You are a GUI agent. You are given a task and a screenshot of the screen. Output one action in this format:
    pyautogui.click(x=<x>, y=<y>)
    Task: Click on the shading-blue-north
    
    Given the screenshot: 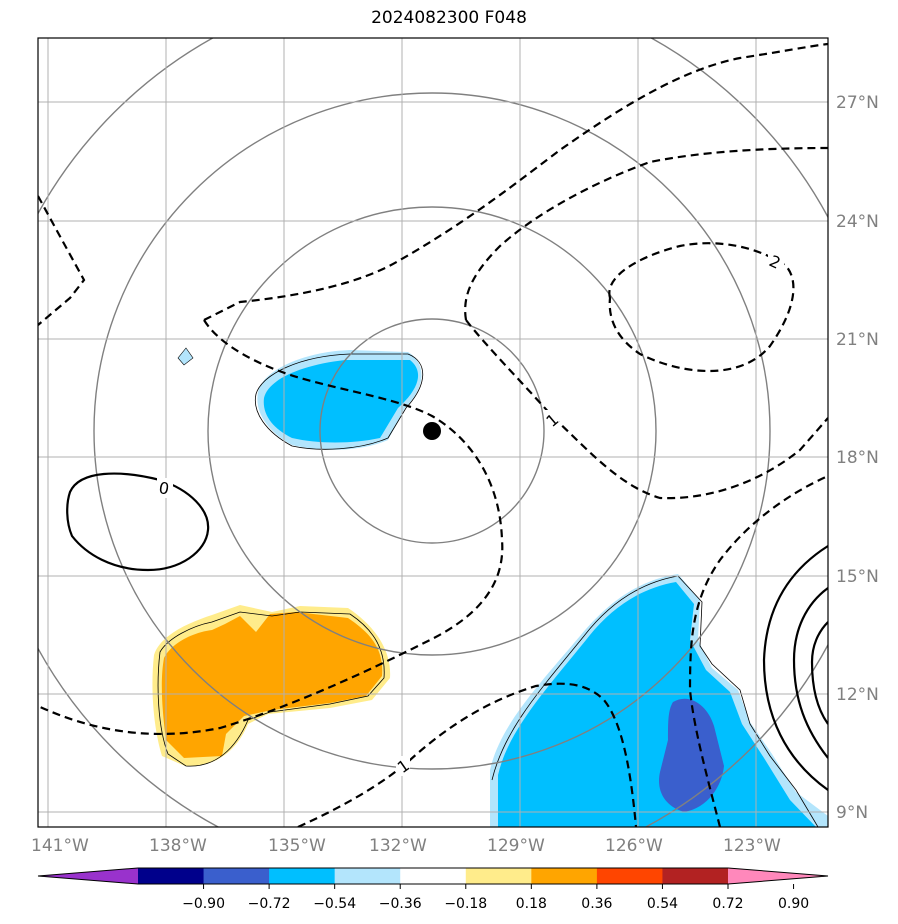 What is the action you would take?
    pyautogui.click(x=341, y=401)
    